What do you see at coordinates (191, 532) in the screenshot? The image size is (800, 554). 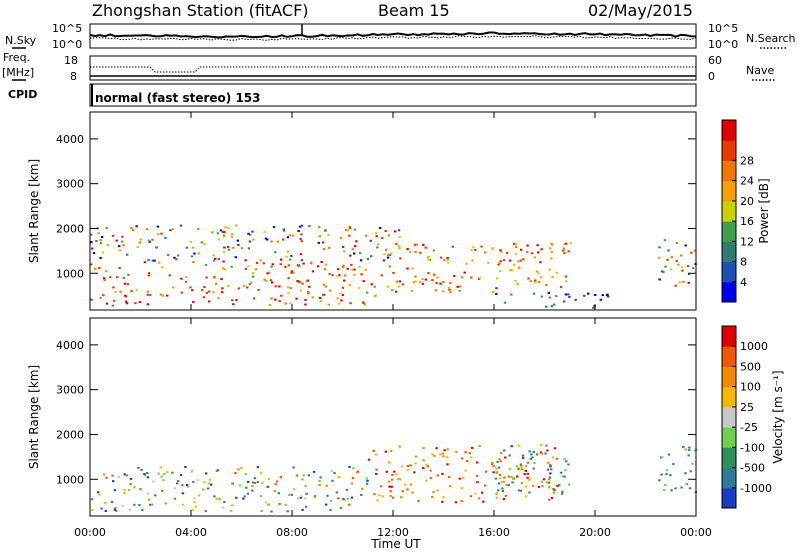 I see `x-tick-label: 04:00` at bounding box center [191, 532].